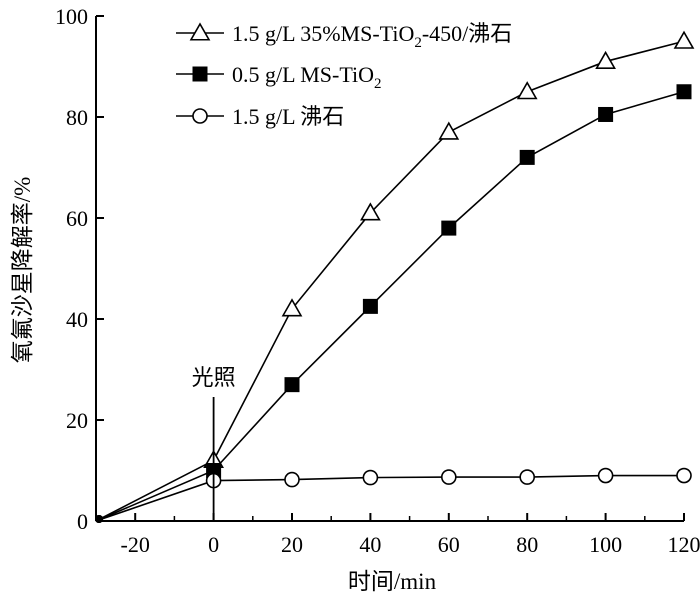  I want to click on y-axis-title: 氧氟沙星降解率/%, so click(22, 270).